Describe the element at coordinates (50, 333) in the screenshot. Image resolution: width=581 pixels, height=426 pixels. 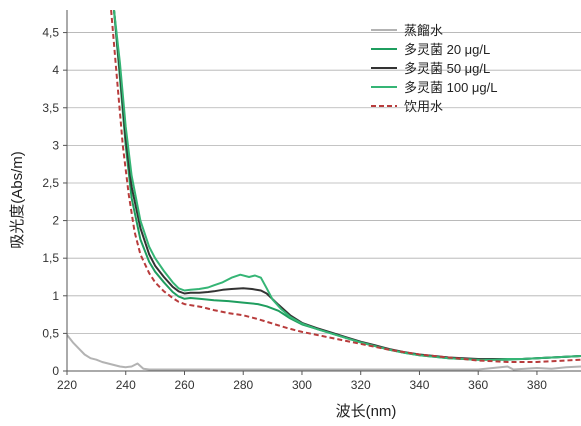
I see `y-tick-label-1: 0,5` at that location.